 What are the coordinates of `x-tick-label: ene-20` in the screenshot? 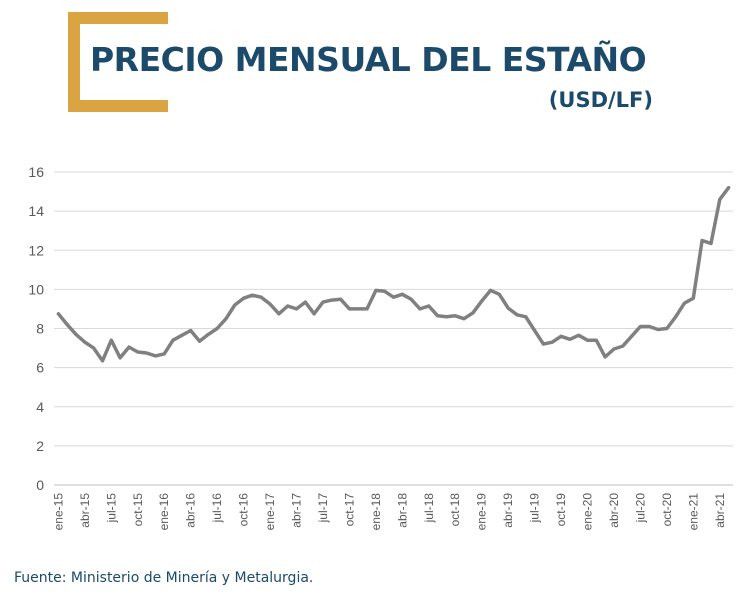 It's located at (588, 512).